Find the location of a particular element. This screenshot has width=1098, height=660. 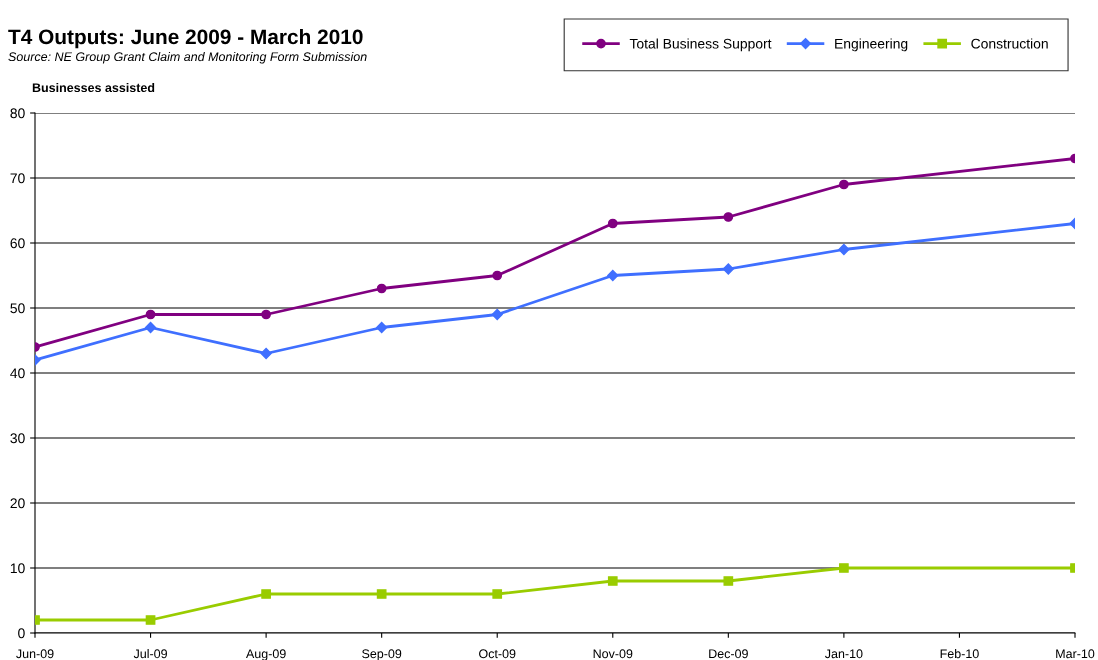

x-tick-label: Aug-09 is located at coordinates (265, 654).